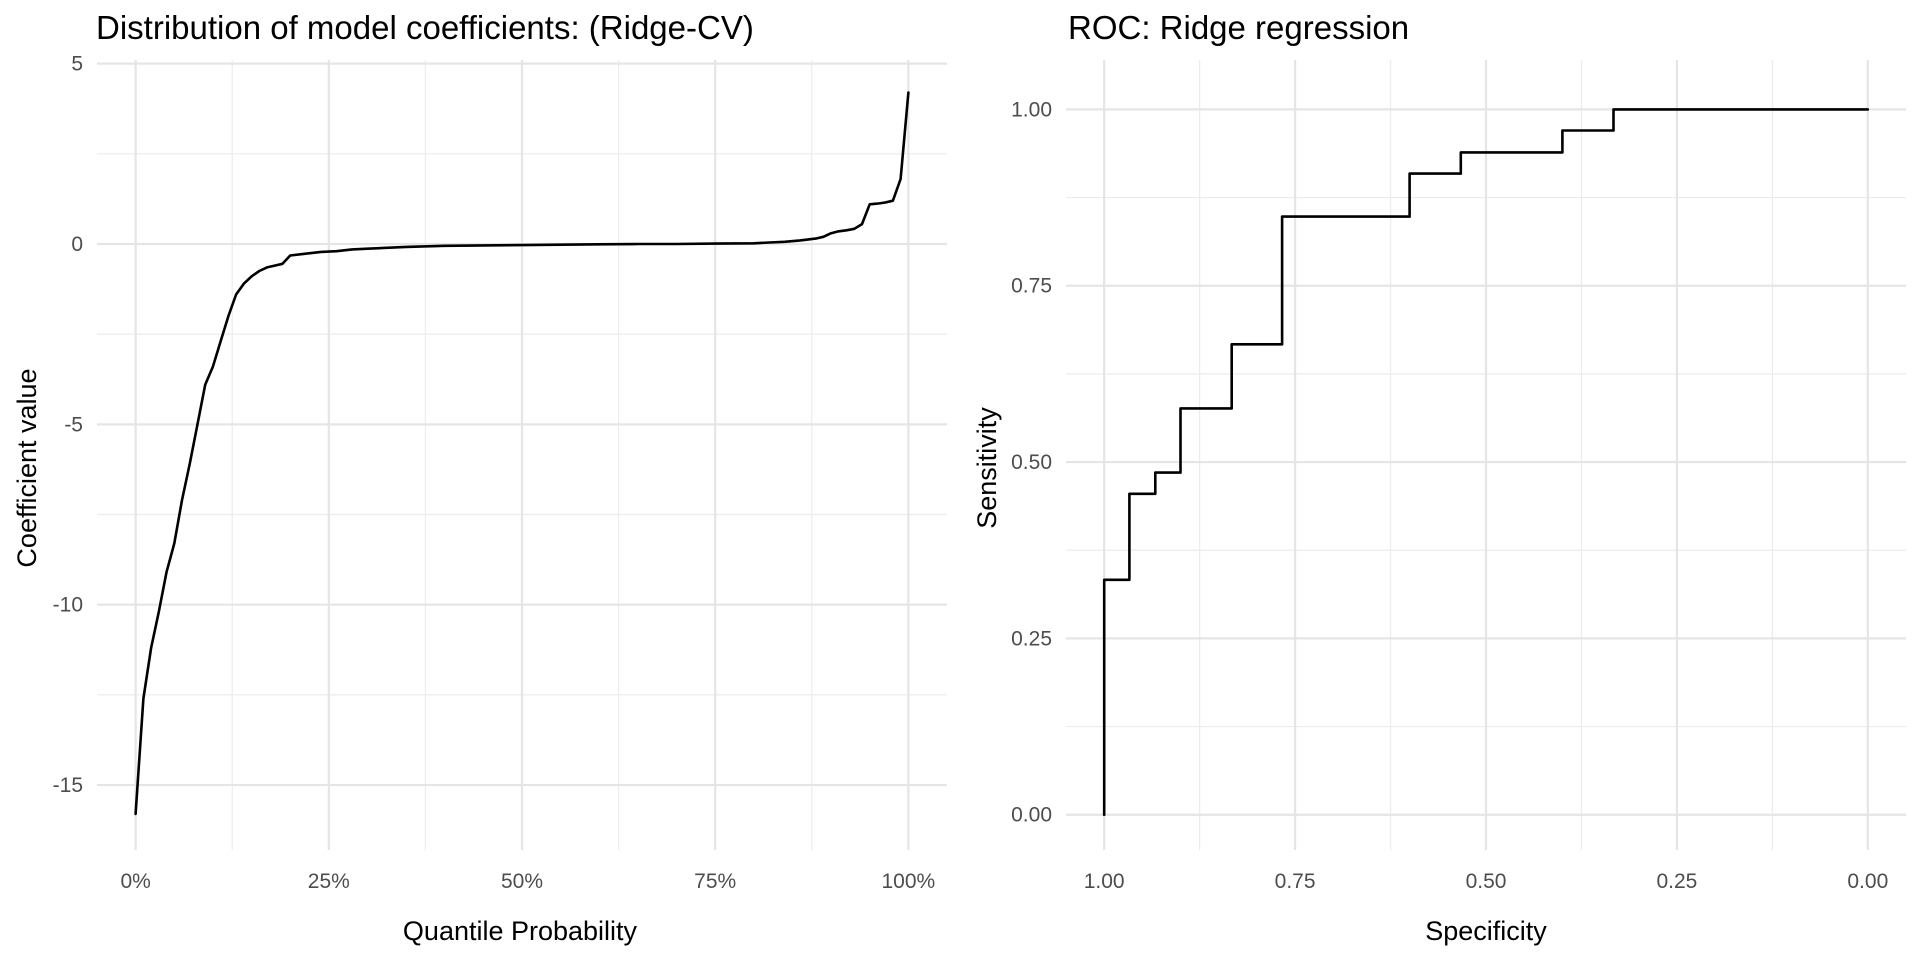 The height and width of the screenshot is (960, 1920). Describe the element at coordinates (1676, 881) in the screenshot. I see `roc-x-tick-label: 0.25` at that location.